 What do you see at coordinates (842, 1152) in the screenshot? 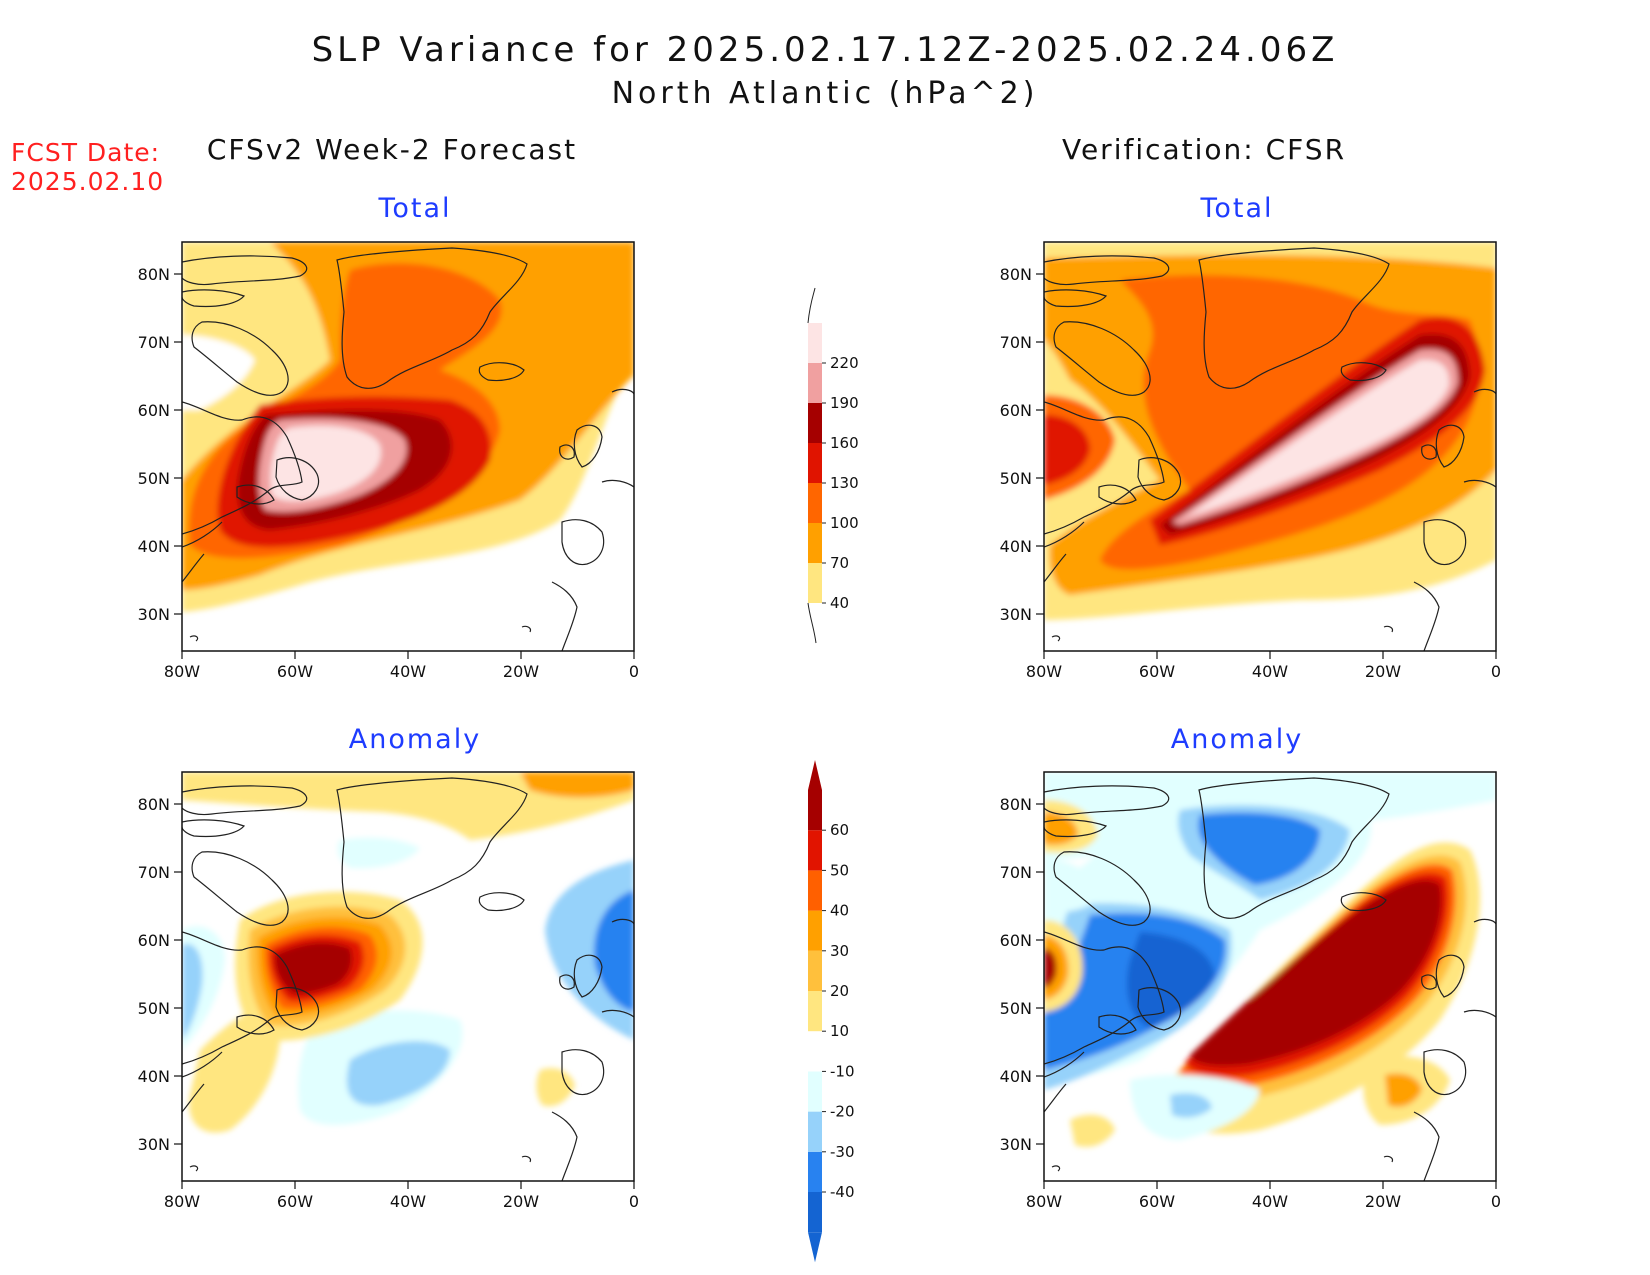
I see `colorbar-label: -30` at bounding box center [842, 1152].